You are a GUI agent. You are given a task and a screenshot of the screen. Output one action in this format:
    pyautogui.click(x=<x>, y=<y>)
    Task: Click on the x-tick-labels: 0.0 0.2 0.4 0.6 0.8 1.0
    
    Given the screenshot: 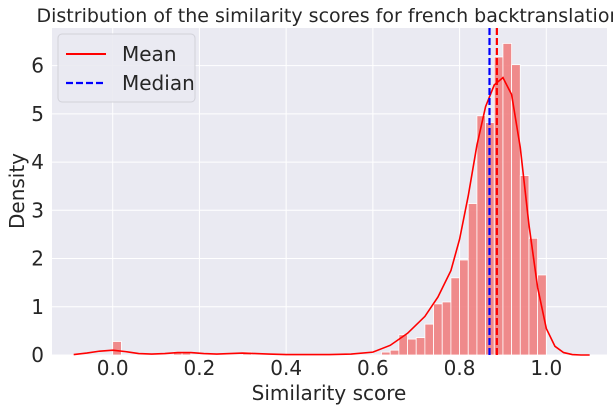 What is the action you would take?
    pyautogui.click(x=329, y=368)
    